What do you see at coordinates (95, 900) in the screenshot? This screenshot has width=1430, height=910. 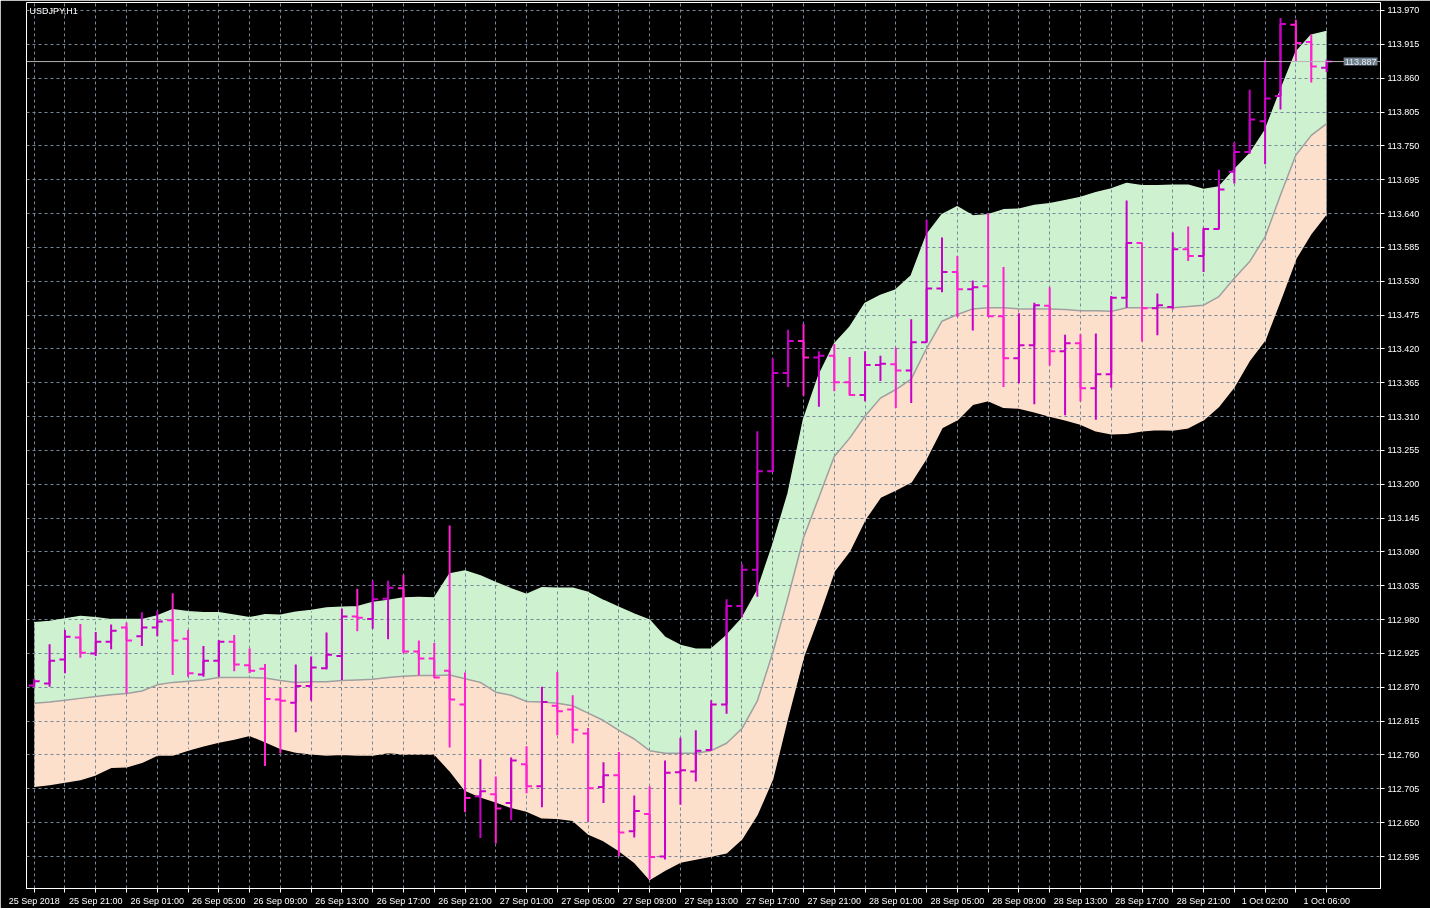 I see `x-tick-label: 25 Sep 21:00` at bounding box center [95, 900].